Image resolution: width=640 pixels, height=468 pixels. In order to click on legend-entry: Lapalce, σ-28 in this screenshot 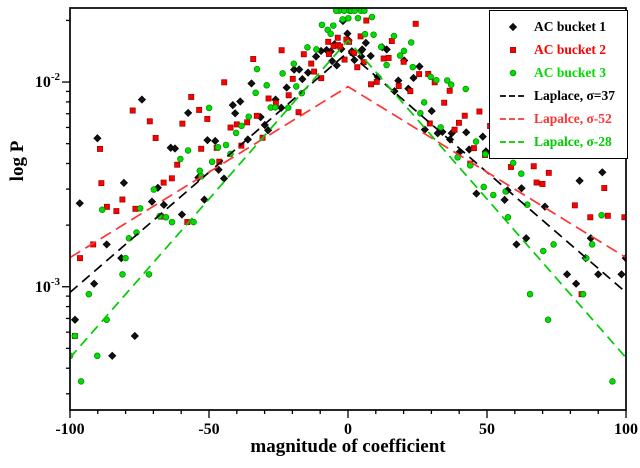, I will do `click(556, 142)`.